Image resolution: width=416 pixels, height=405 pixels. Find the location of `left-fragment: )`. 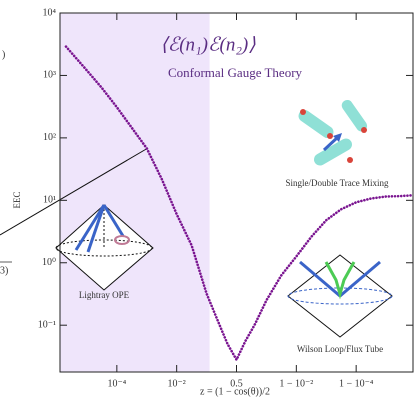

left-fragment: ) is located at coordinates (3, 54).